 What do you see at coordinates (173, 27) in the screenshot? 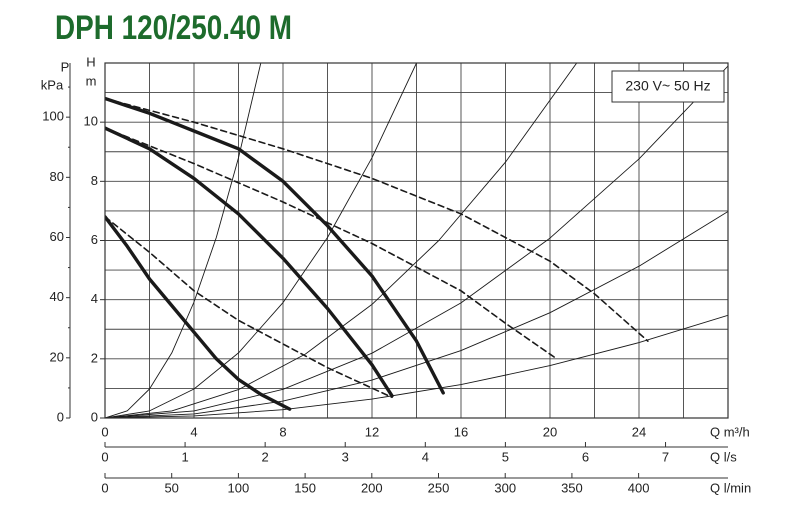
I see `chart-title: DPH 120/250.40 M` at bounding box center [173, 27].